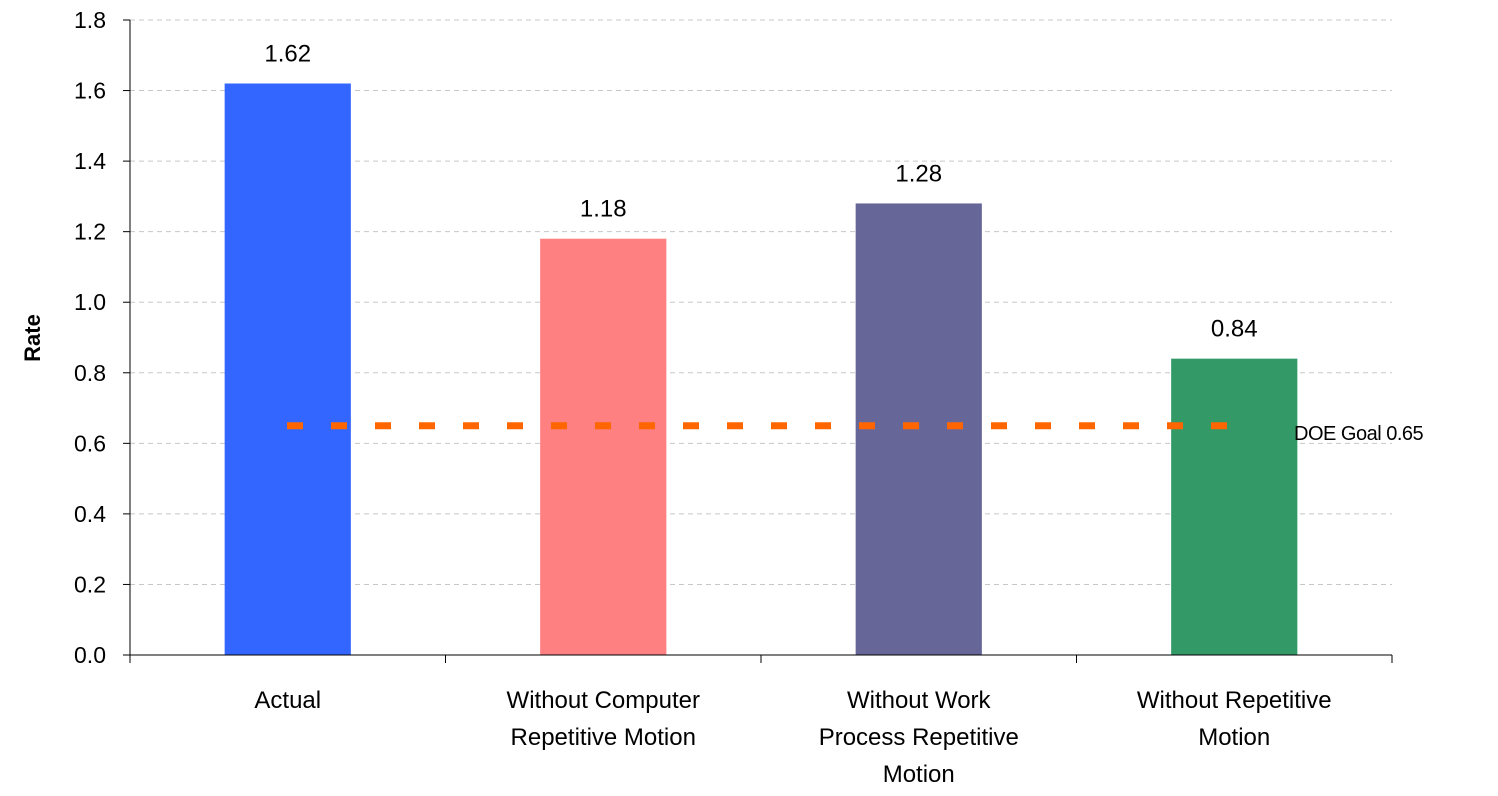  I want to click on y-tick-label: 1.4, so click(90, 161).